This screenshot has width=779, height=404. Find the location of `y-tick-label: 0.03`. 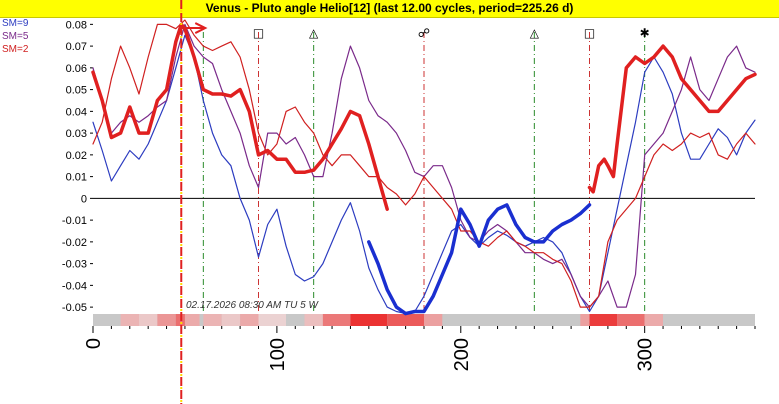

y-tick-label: 0.03 is located at coordinates (76, 134).